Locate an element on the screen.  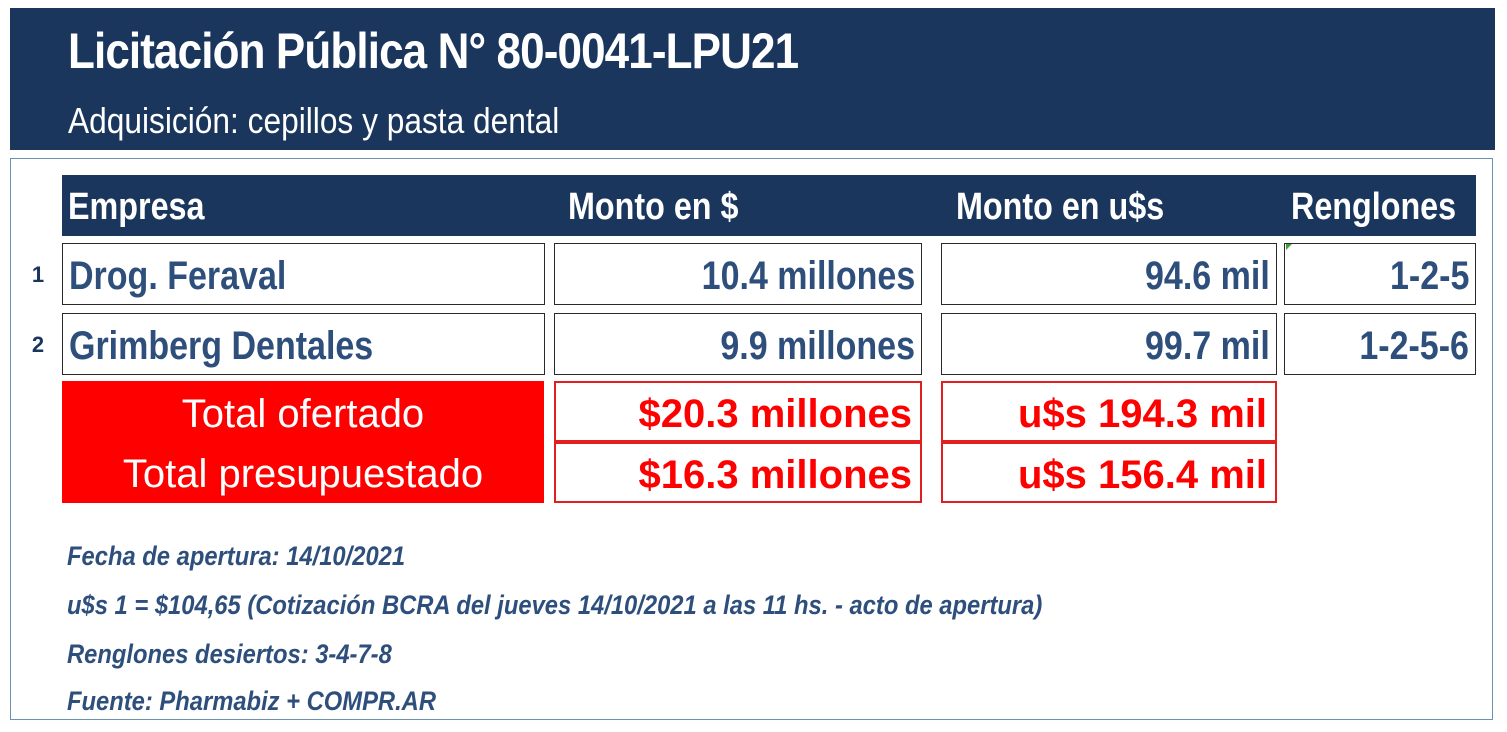
total-presupuestado-usd-cell: u$s 156.4 mil is located at coordinates (1109, 472).